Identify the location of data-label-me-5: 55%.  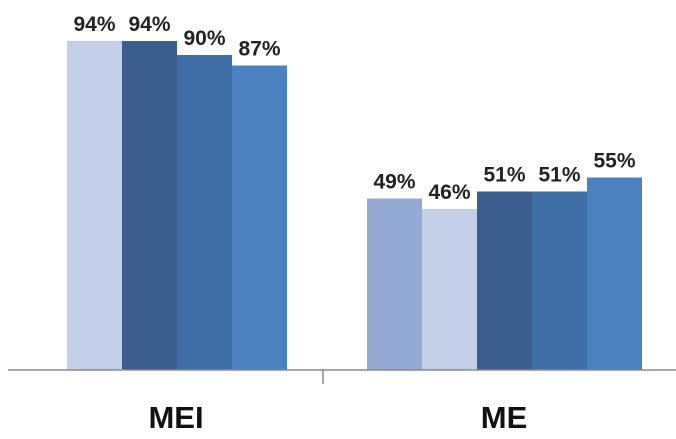
(614, 161).